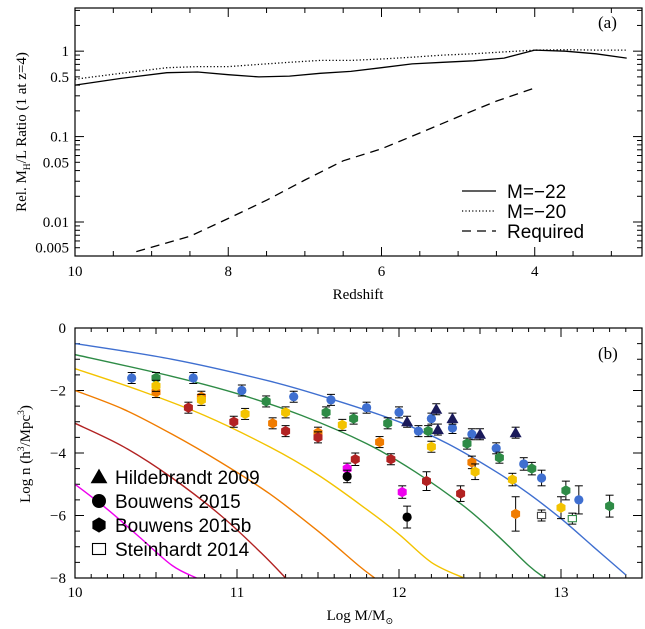 The width and height of the screenshot is (645, 629). I want to click on panel-a-y-tick-labels: 0.005 0.01 0.05 0.1 0.5 1, so click(52, 150).